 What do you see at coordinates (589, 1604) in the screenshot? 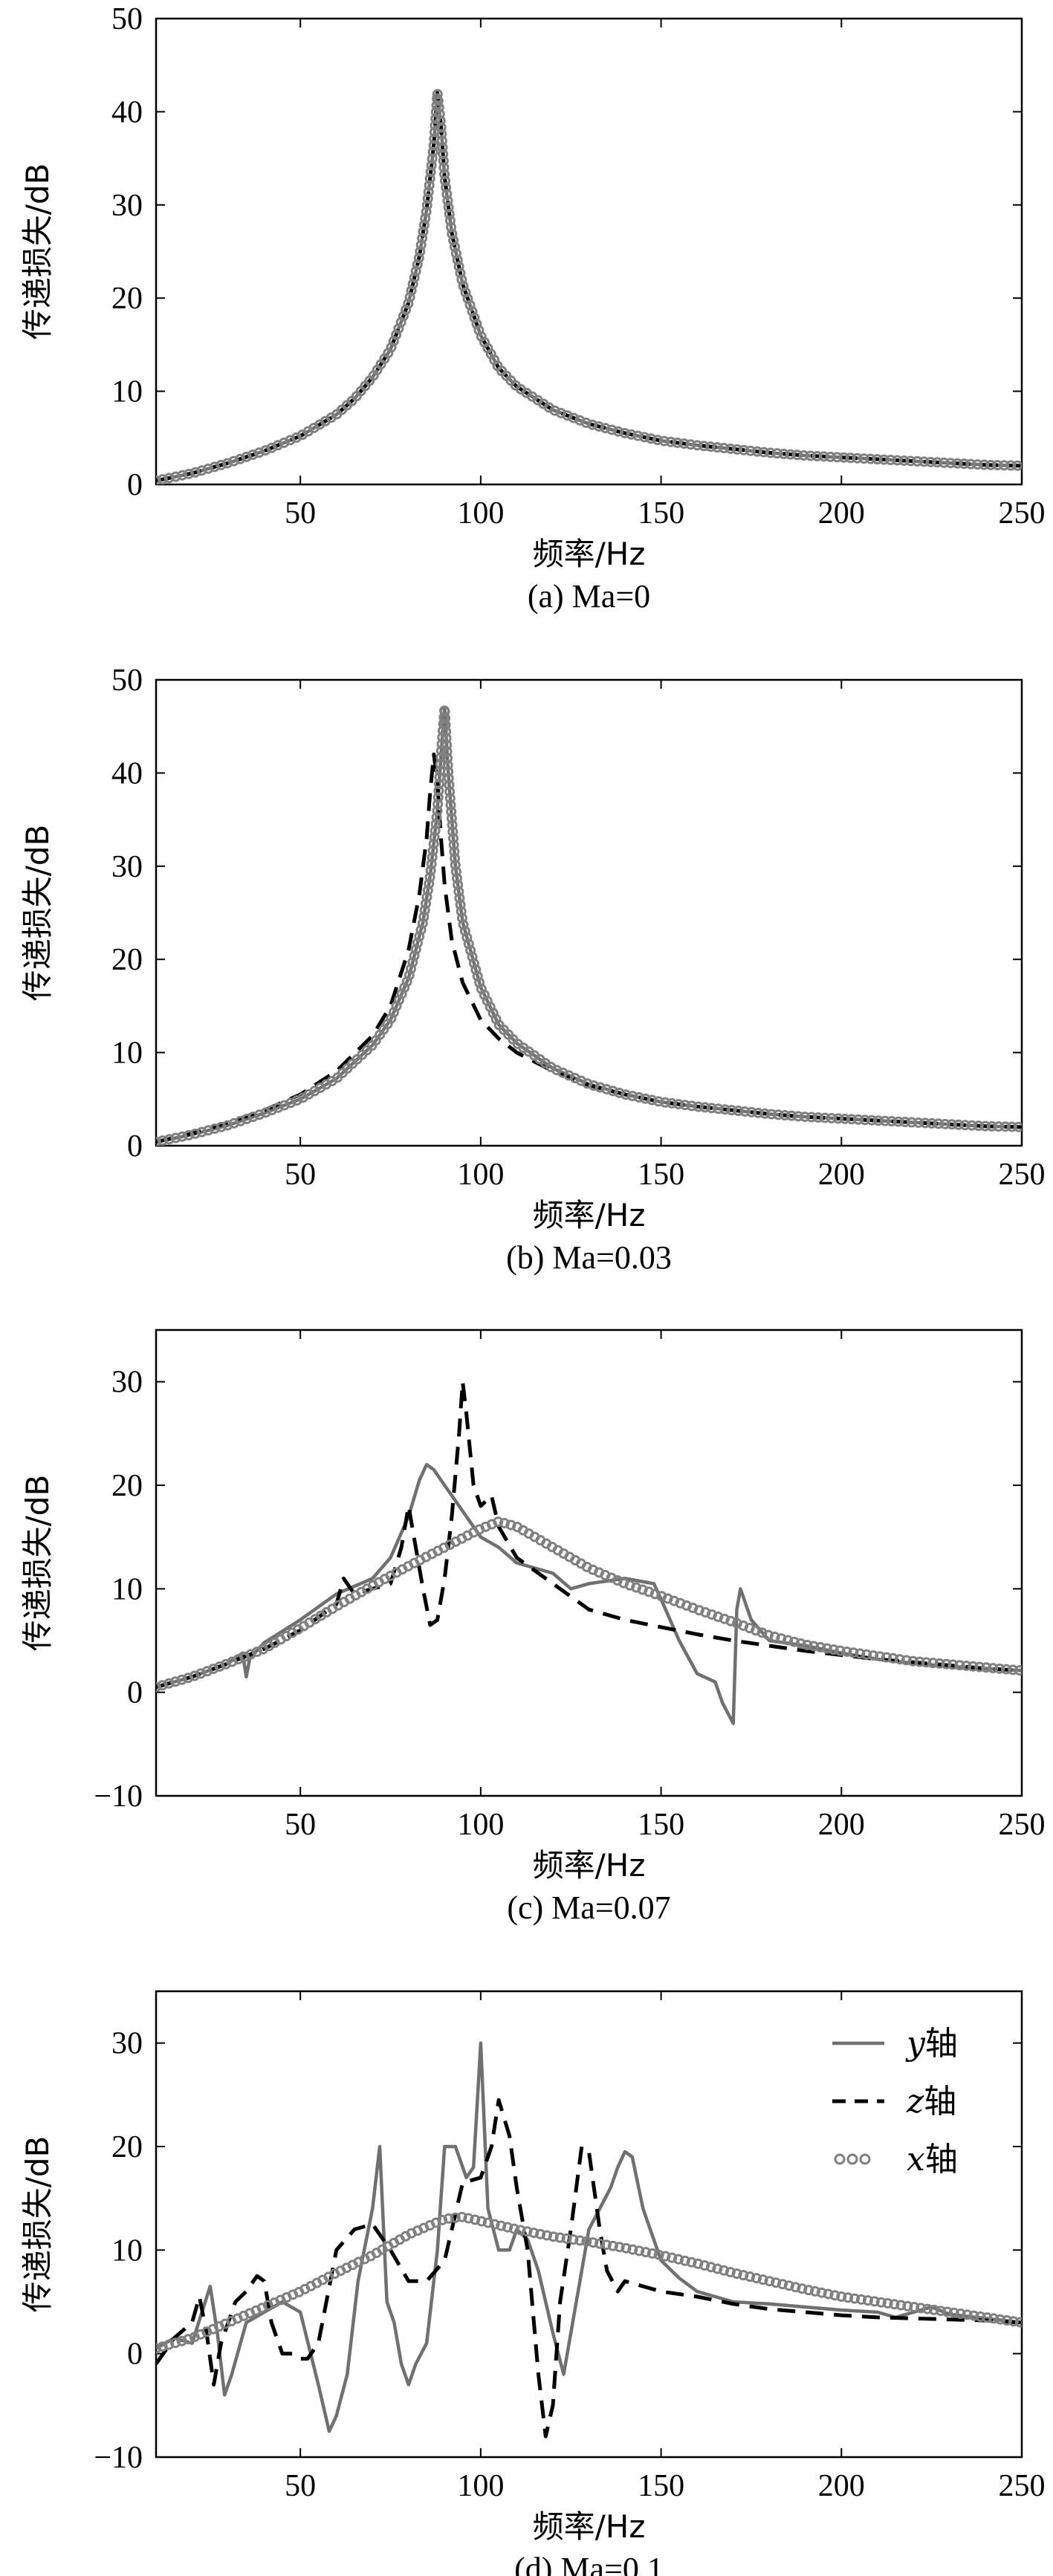
I see `series-x轴-markers` at bounding box center [589, 1604].